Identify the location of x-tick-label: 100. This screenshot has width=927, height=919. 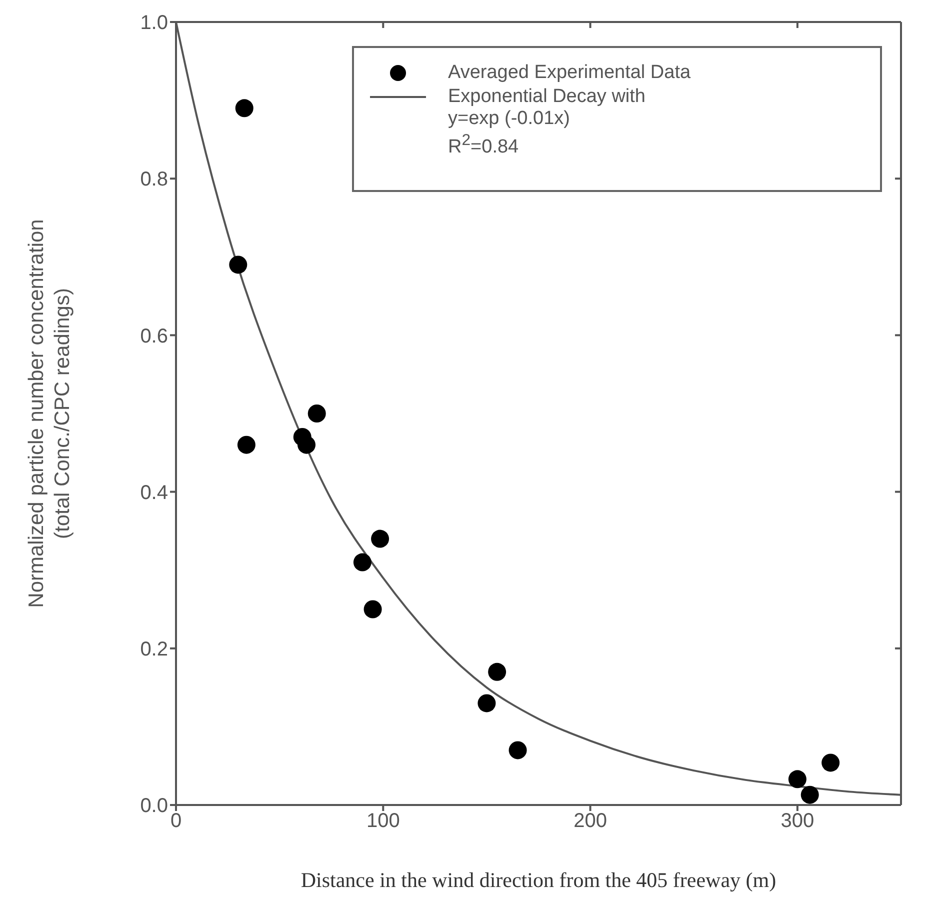
(383, 821).